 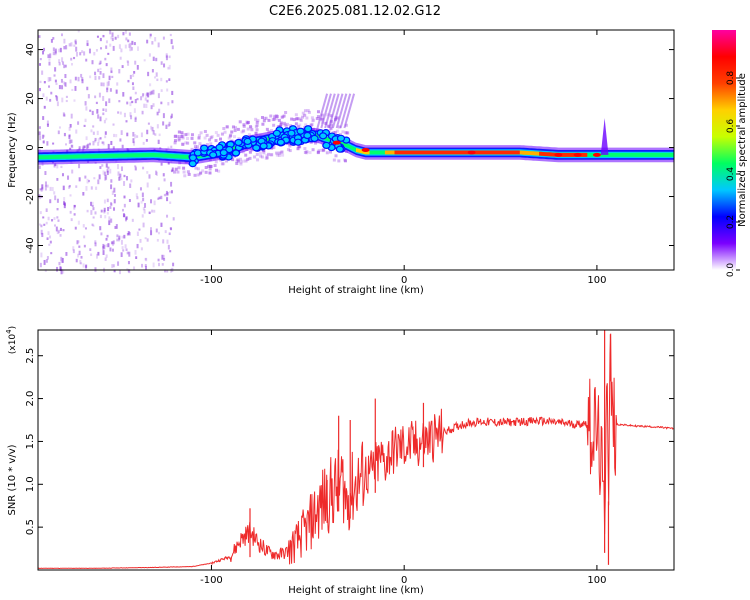 I want to click on y-tick-label: 40, so click(x=30, y=49).